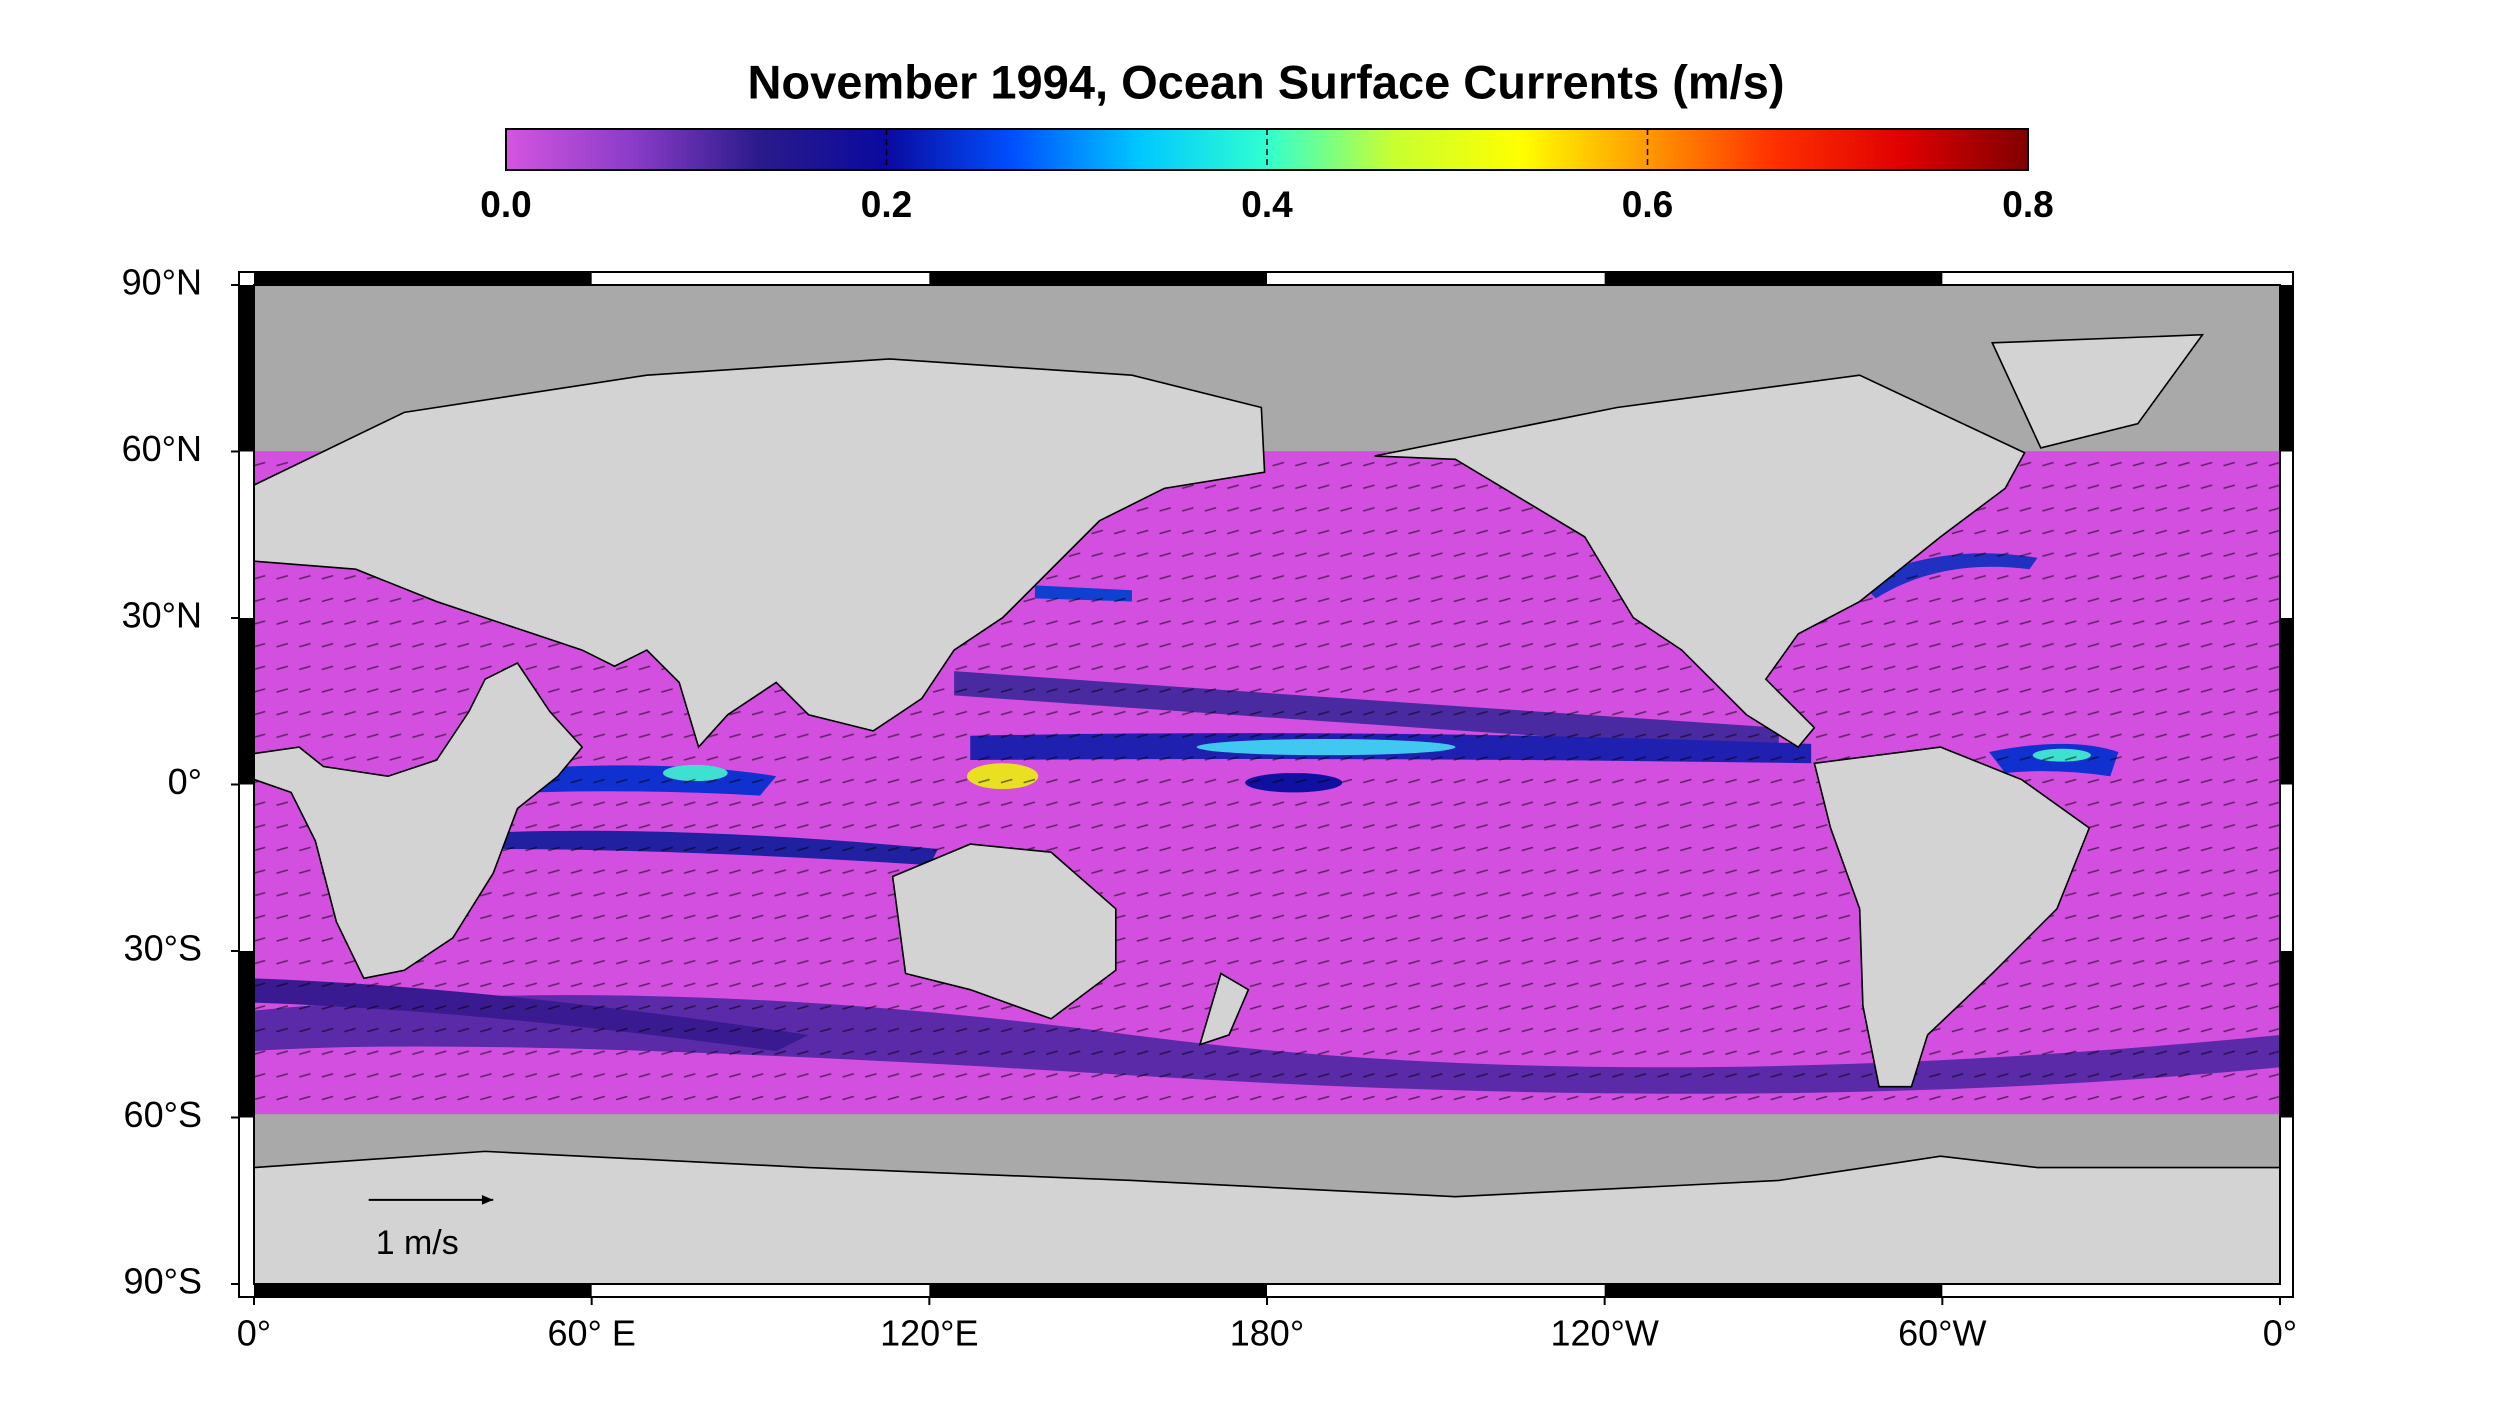 The image size is (2500, 1407). Describe the element at coordinates (163, 1114) in the screenshot. I see `y-tick-label: 60°S` at that location.